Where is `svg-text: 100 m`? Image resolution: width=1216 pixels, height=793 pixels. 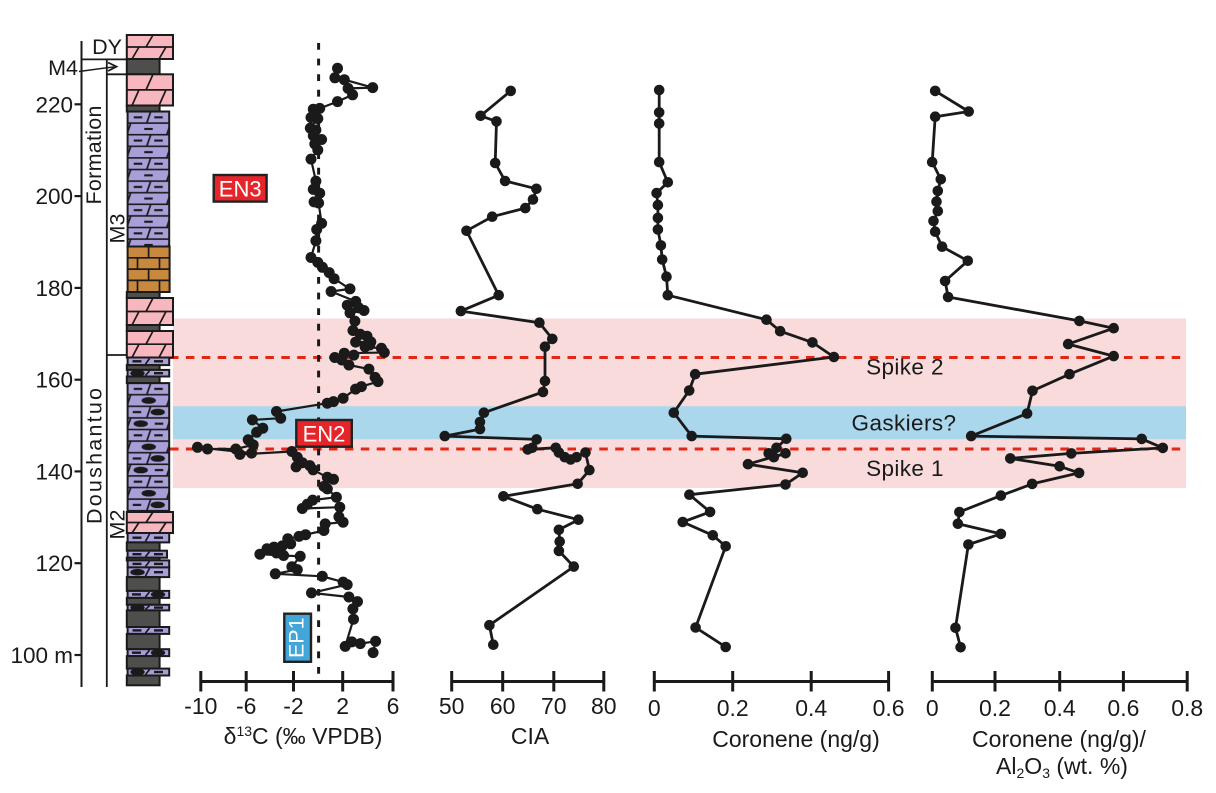
svg-text: 100 m is located at coordinates (41, 655).